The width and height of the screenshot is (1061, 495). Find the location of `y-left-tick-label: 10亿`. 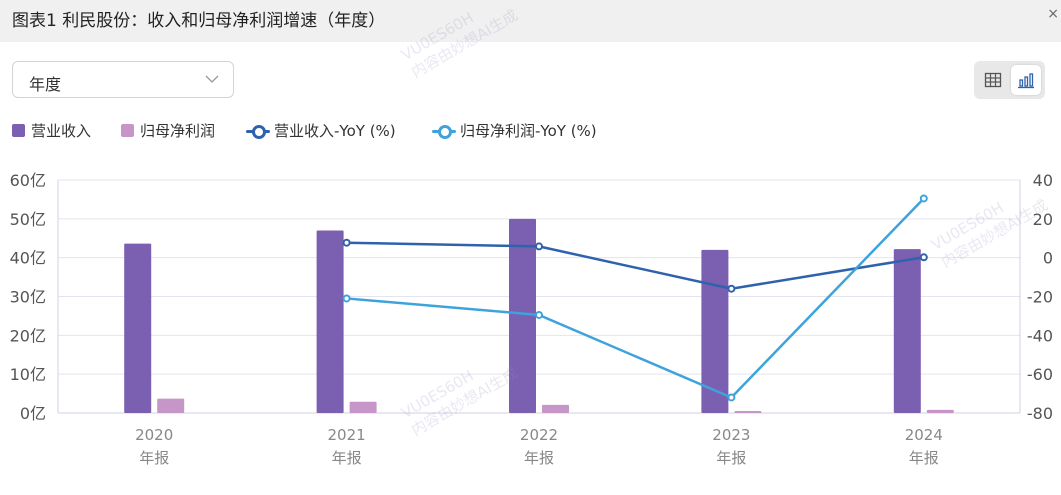

y-left-tick-label: 10亿 is located at coordinates (28, 374).